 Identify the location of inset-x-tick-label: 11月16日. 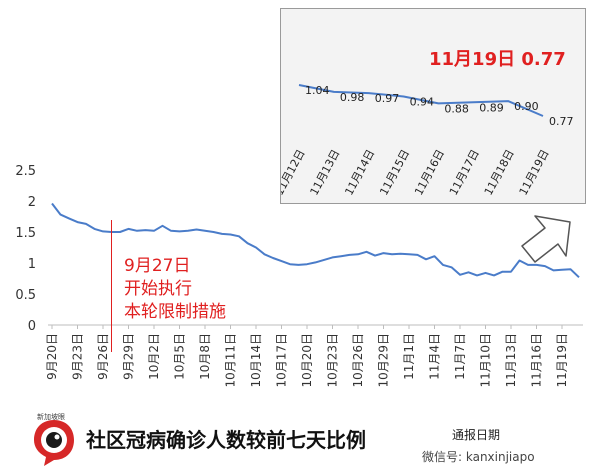
(429, 172).